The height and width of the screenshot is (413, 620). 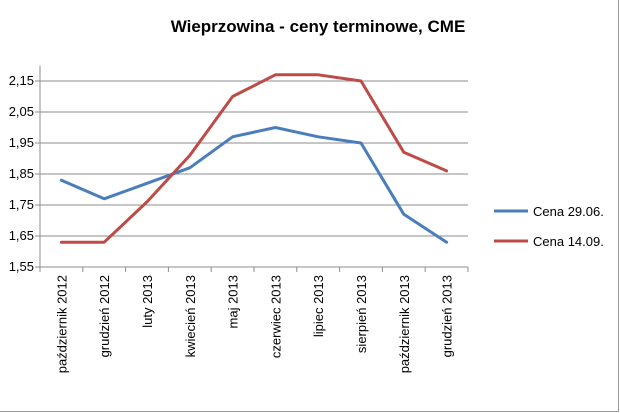 I want to click on legend-label: Cena 29.06., so click(x=568, y=211).